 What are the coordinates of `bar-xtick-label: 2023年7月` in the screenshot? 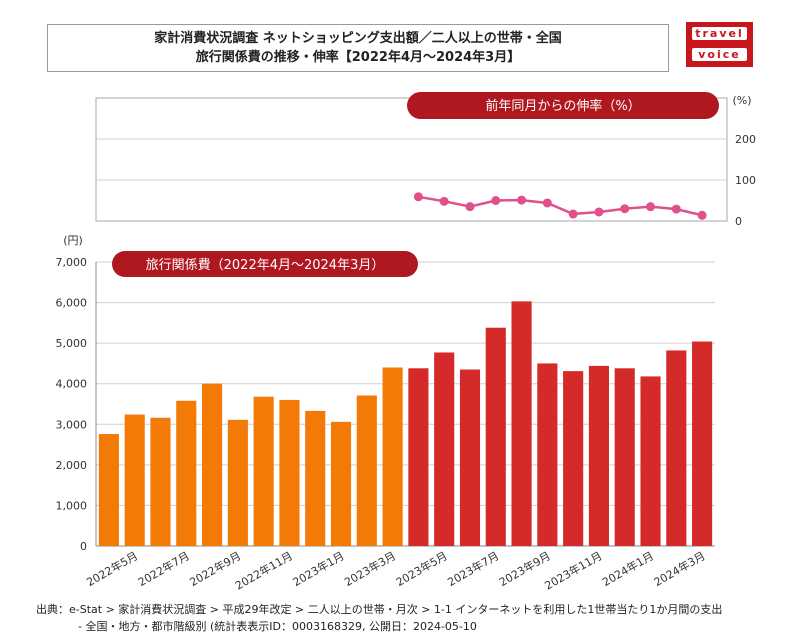 It's located at (473, 568).